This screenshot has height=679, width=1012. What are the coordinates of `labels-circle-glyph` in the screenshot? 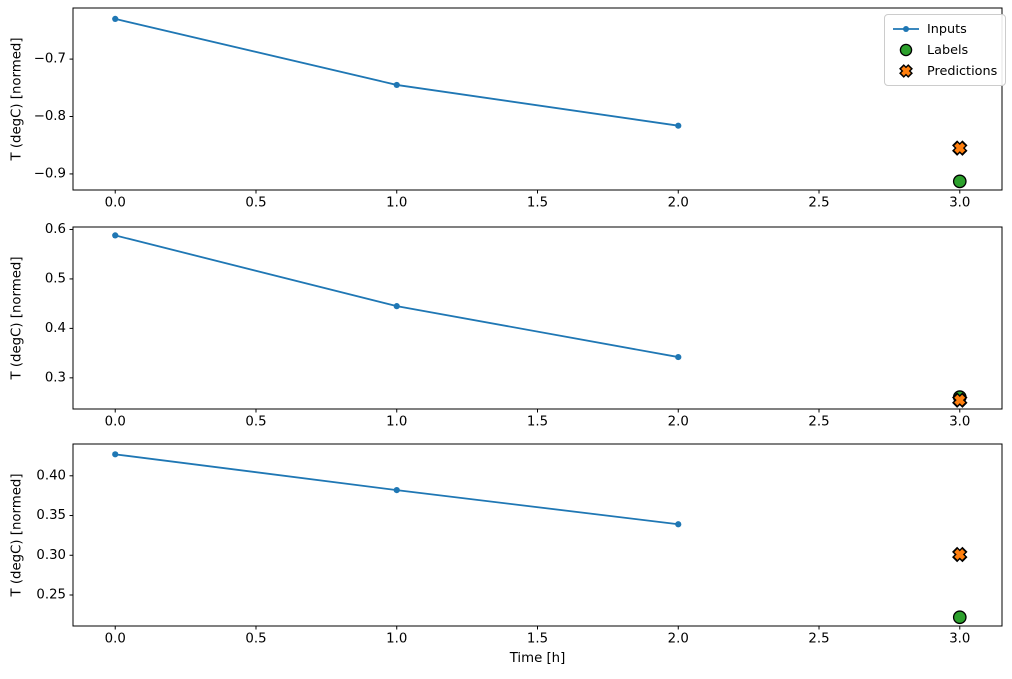 It's located at (906, 50).